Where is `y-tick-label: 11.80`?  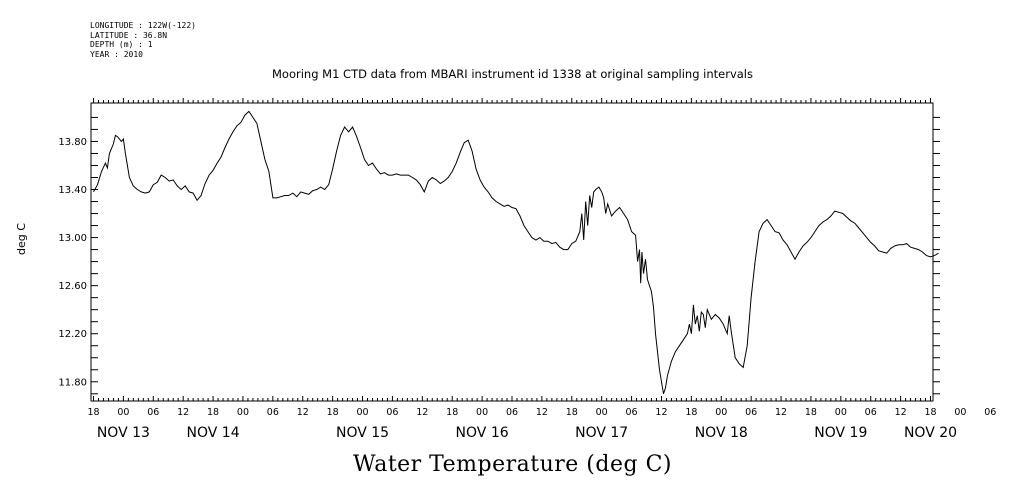 y-tick-label: 11.80 is located at coordinates (72, 382).